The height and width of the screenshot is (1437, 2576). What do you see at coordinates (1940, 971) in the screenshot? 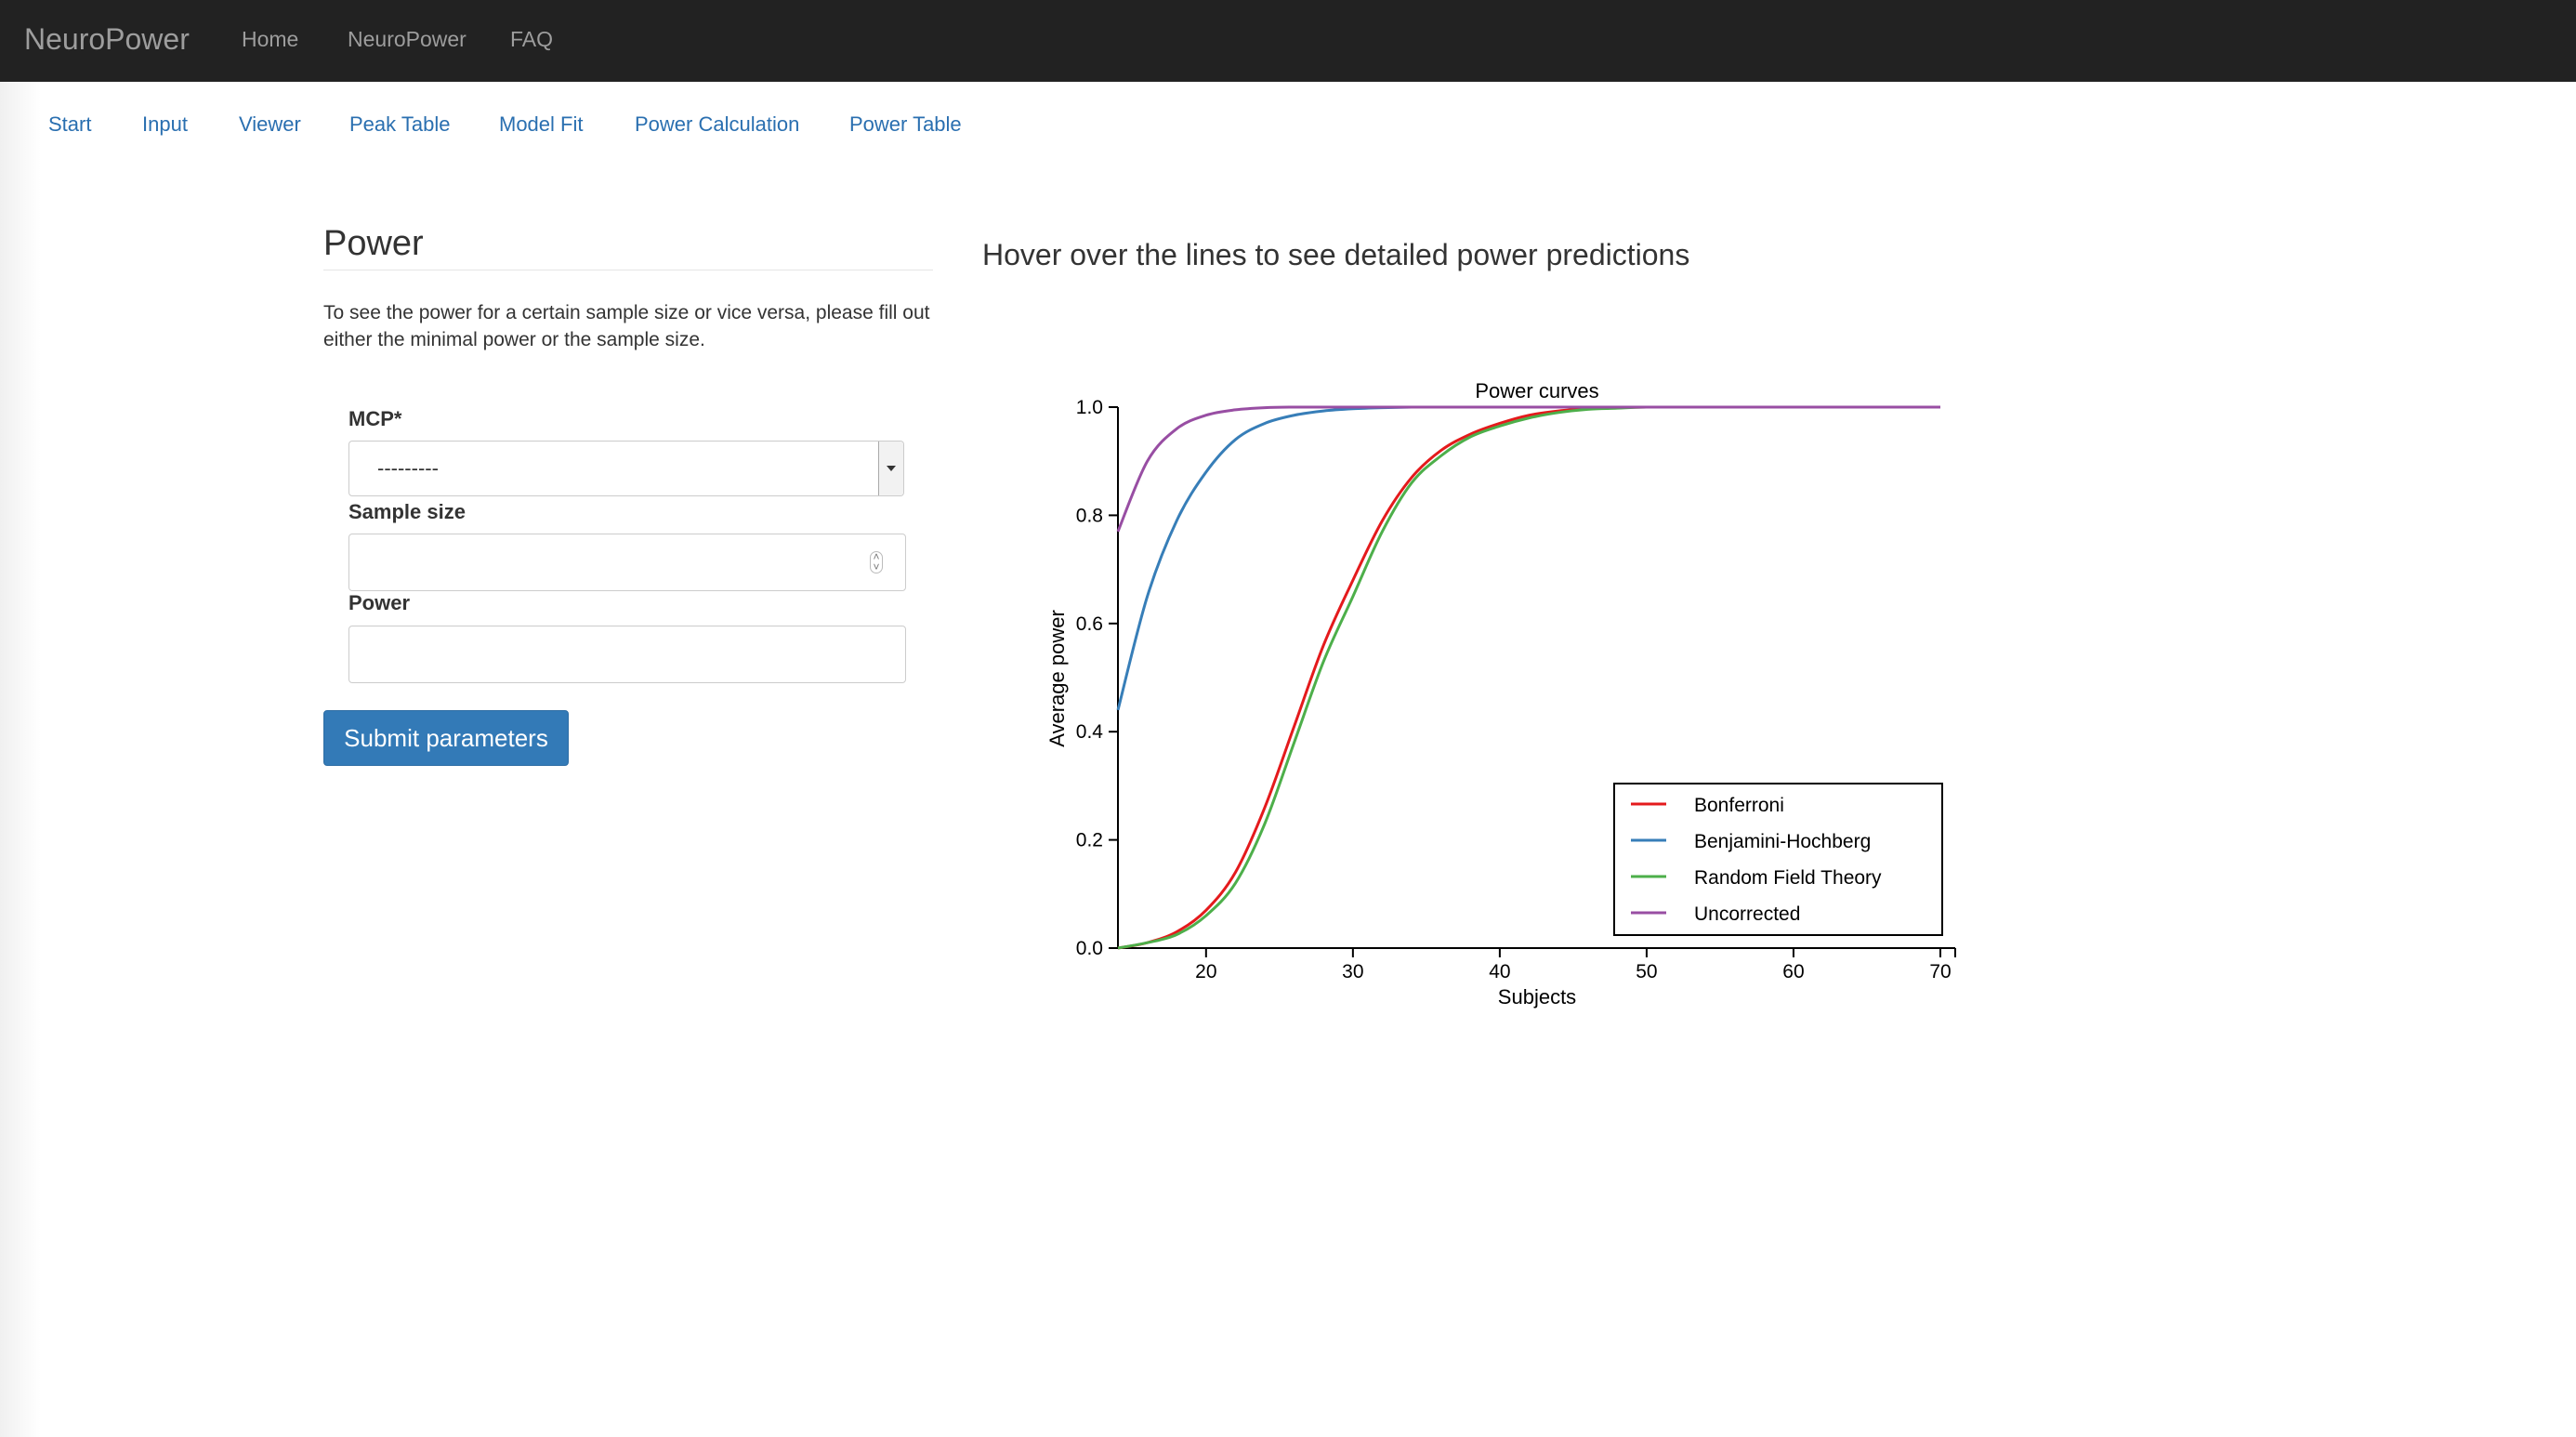
I see `x-tick-label: 70` at bounding box center [1940, 971].